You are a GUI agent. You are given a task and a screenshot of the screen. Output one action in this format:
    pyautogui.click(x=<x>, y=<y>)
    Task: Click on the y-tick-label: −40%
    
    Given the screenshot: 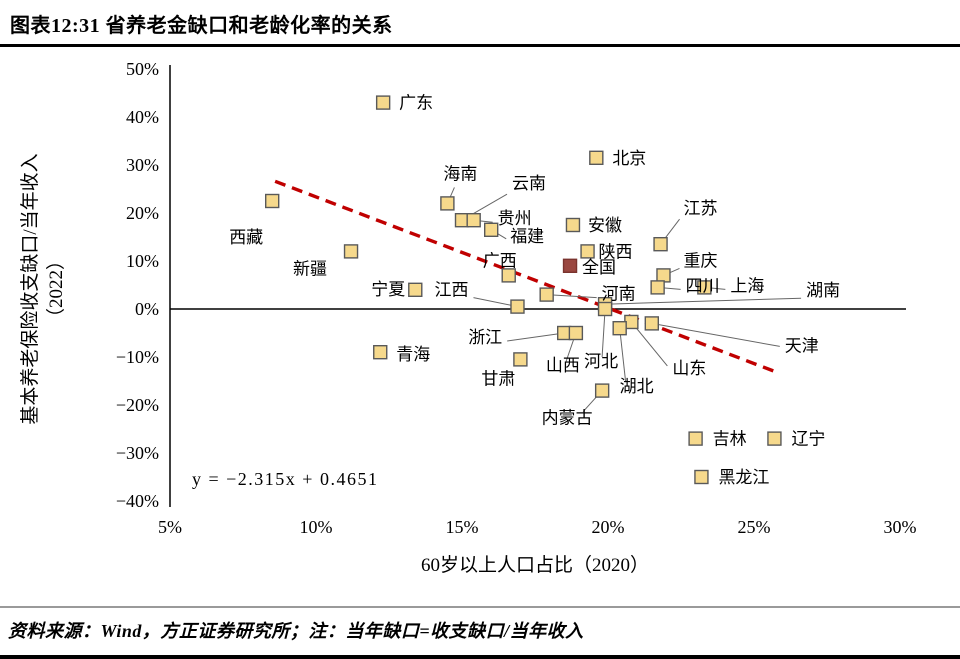 What is the action you would take?
    pyautogui.click(x=137, y=501)
    